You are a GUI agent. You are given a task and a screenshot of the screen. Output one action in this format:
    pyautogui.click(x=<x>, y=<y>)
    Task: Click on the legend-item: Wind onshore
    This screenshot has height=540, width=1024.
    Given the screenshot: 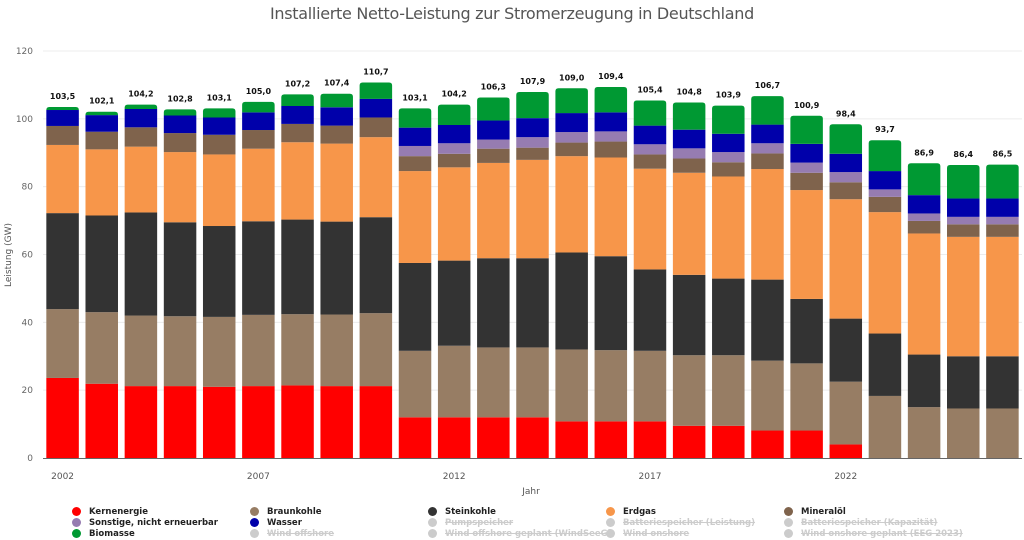 What is the action you would take?
    pyautogui.click(x=695, y=533)
    